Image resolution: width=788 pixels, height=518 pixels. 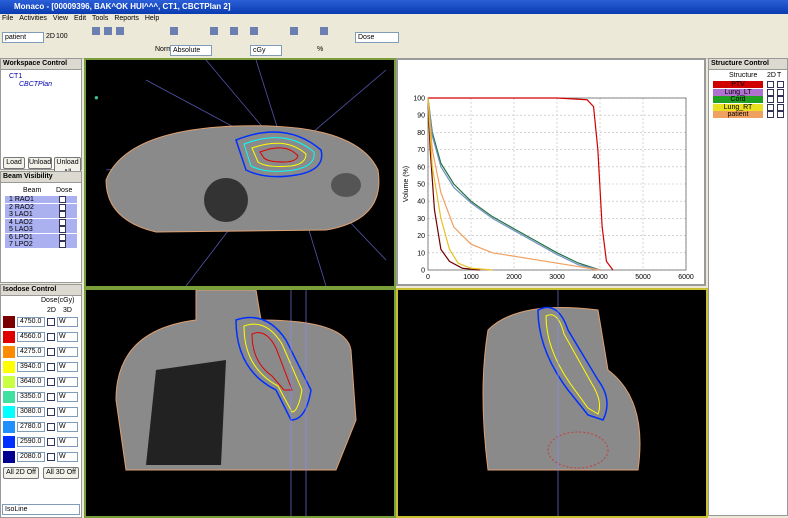 I want to click on isodose-row: 3350.0 W, so click(x=41, y=397).